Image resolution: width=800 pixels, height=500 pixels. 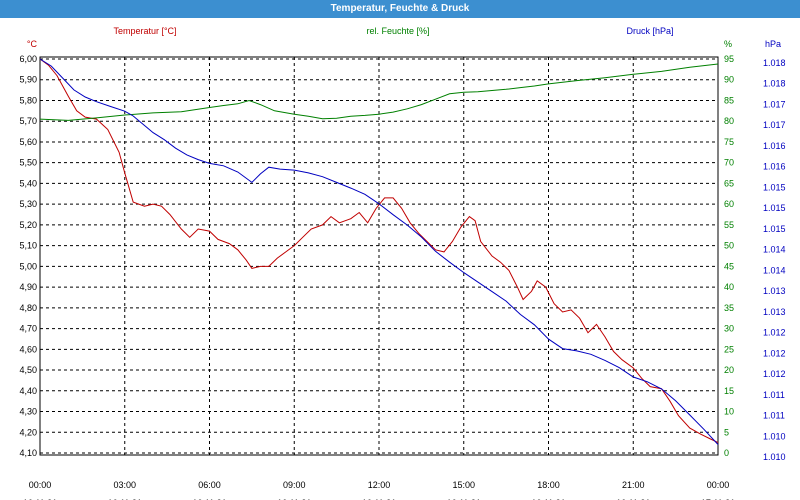 I want to click on y-tick-label-temperature: 5,90, so click(x=28, y=80).